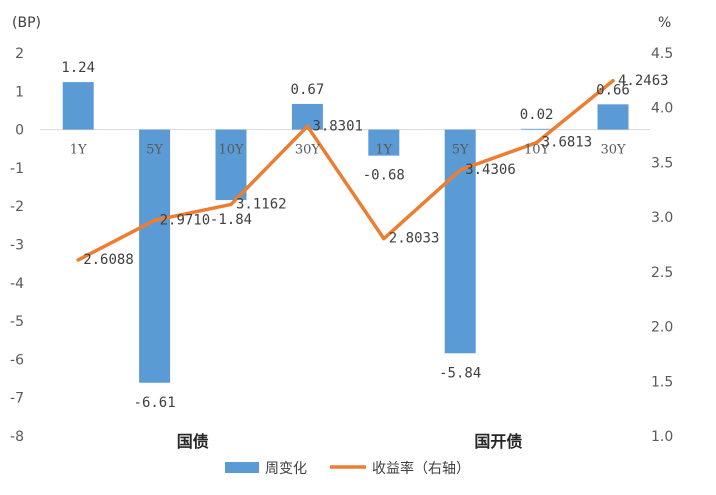 The width and height of the screenshot is (716, 495). I want to click on yield-value-label: 2.6088, so click(108, 260).